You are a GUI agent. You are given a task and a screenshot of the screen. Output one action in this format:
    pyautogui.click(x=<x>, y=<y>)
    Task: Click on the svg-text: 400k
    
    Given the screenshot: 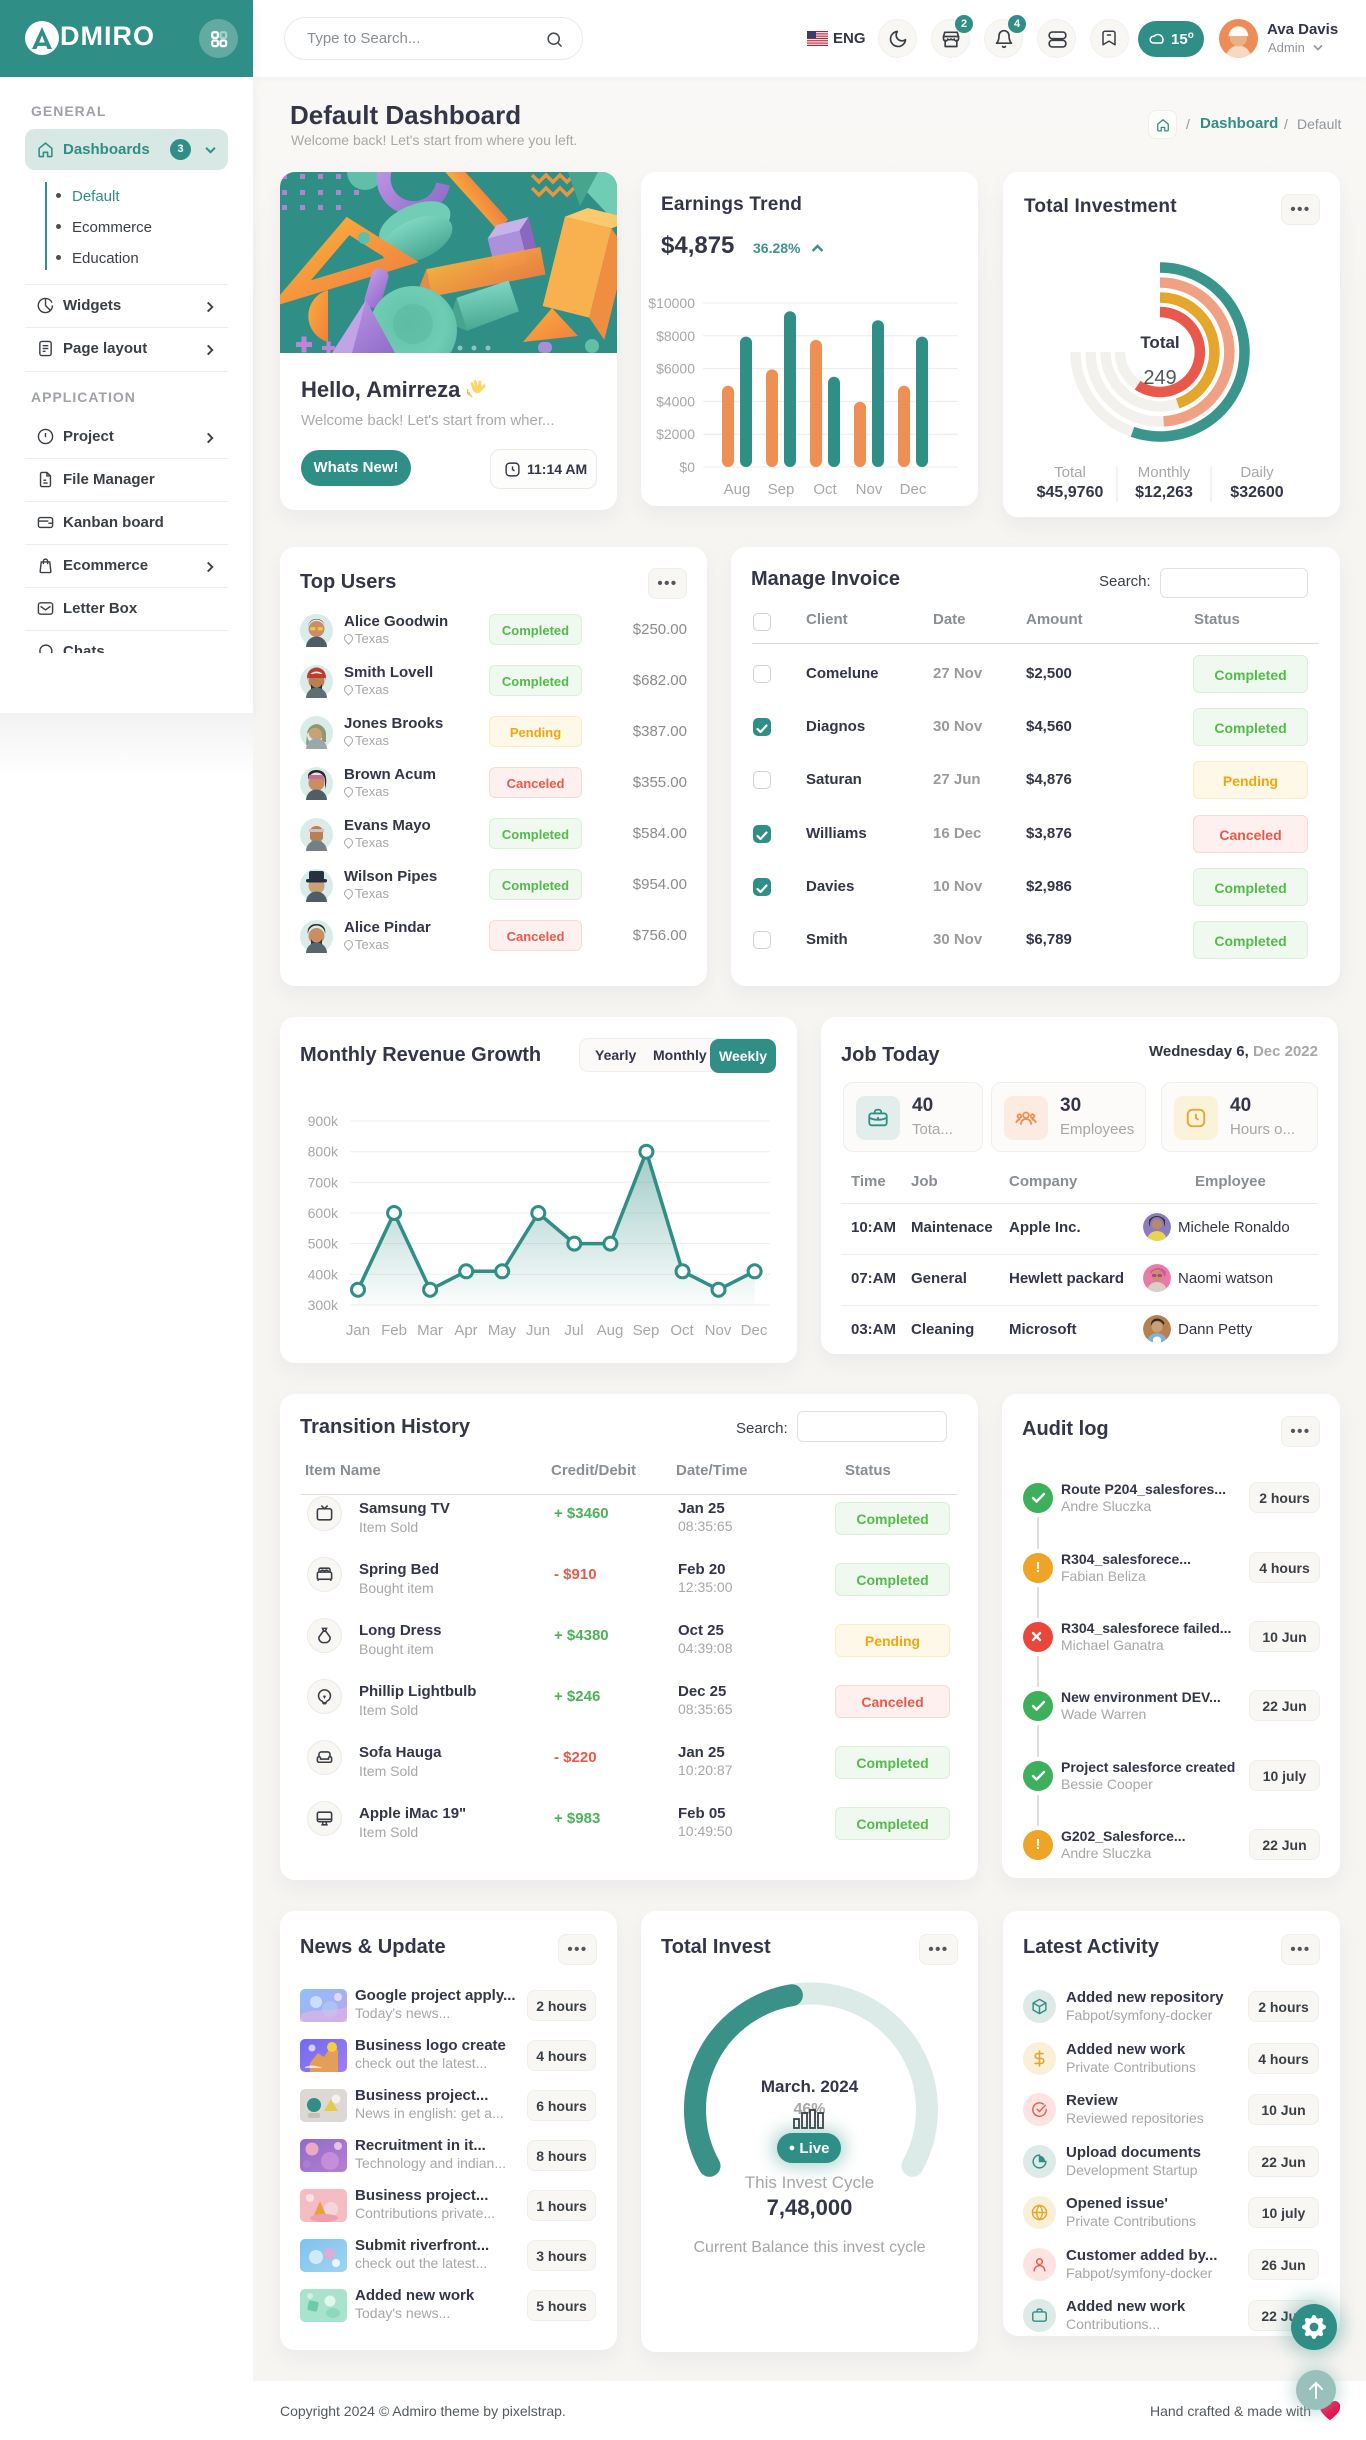 What is the action you would take?
    pyautogui.click(x=323, y=1274)
    